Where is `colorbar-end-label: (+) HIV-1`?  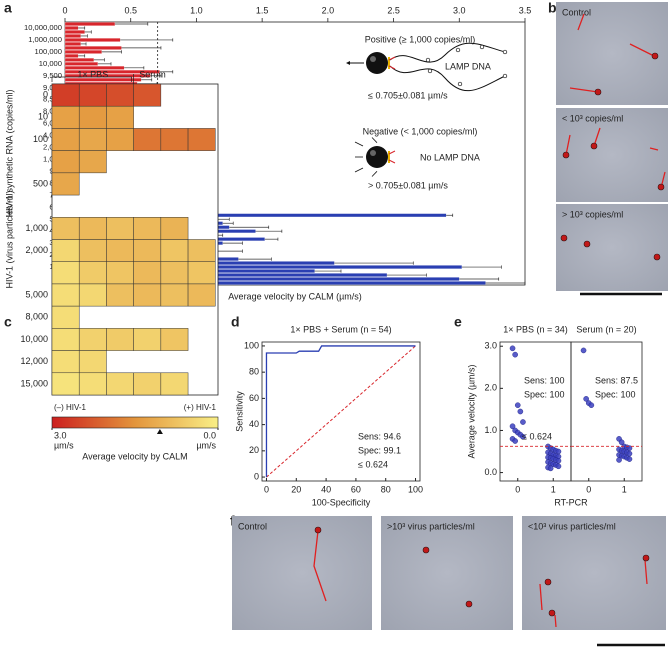 colorbar-end-label: (+) HIV-1 is located at coordinates (200, 407).